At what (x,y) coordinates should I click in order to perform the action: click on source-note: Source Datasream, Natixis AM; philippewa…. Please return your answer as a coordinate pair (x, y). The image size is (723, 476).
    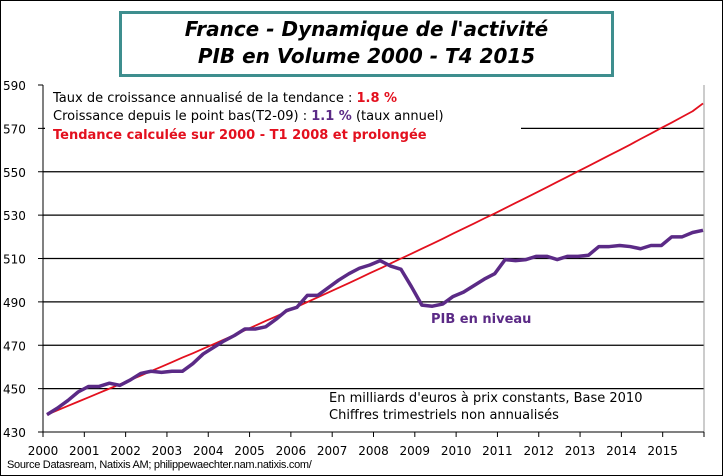
    Looking at the image, I should click on (159, 465).